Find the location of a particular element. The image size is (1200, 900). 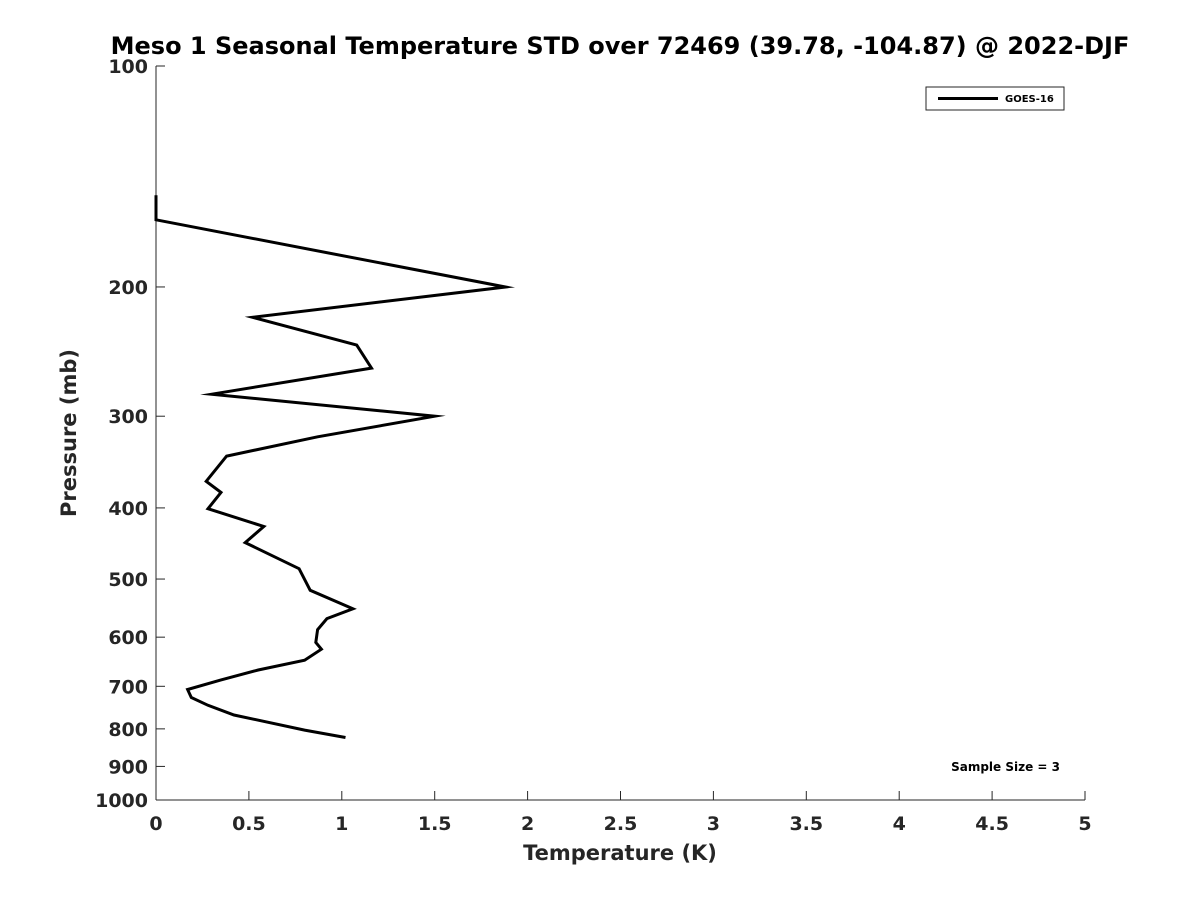

y-tick-label: 100 is located at coordinates (128, 67).